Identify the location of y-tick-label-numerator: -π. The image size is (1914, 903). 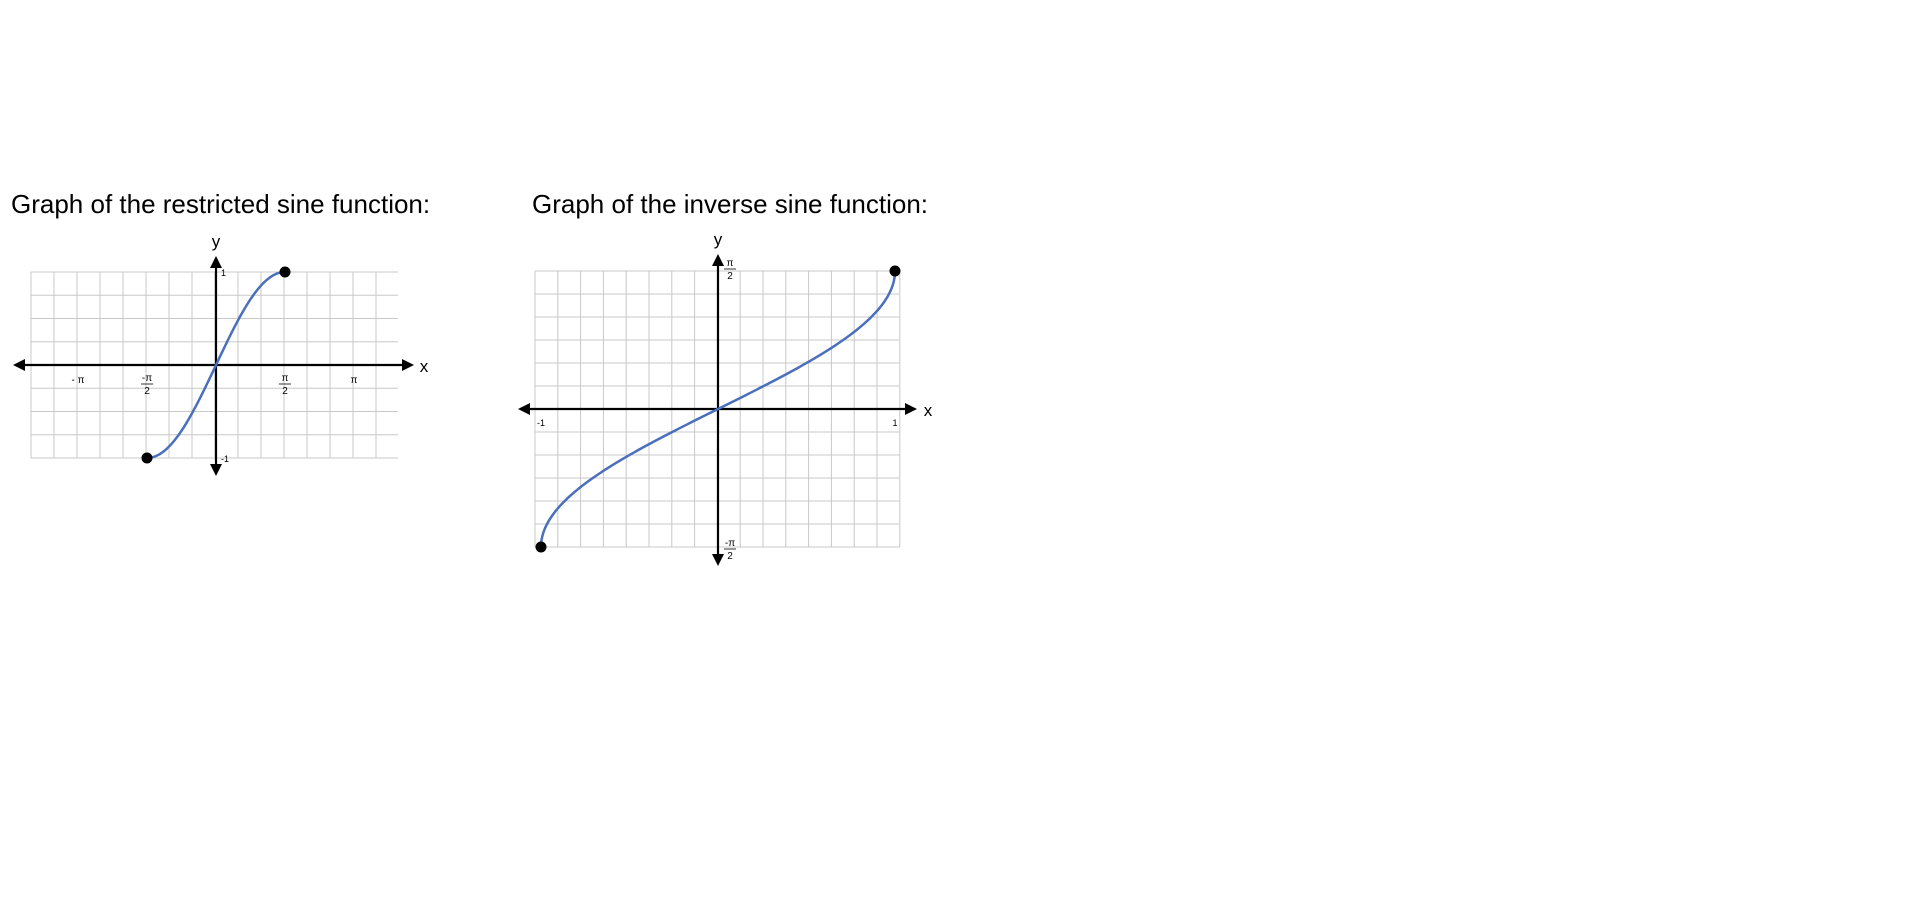
(730, 543).